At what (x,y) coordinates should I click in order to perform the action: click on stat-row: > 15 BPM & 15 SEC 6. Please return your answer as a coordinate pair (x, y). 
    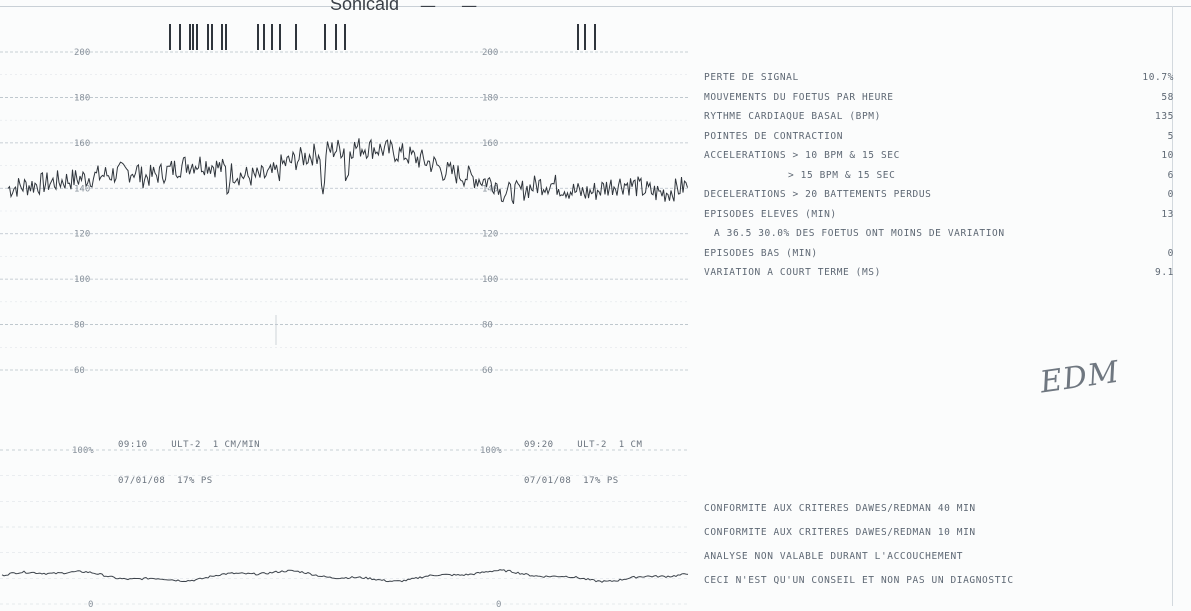
    Looking at the image, I should click on (939, 176).